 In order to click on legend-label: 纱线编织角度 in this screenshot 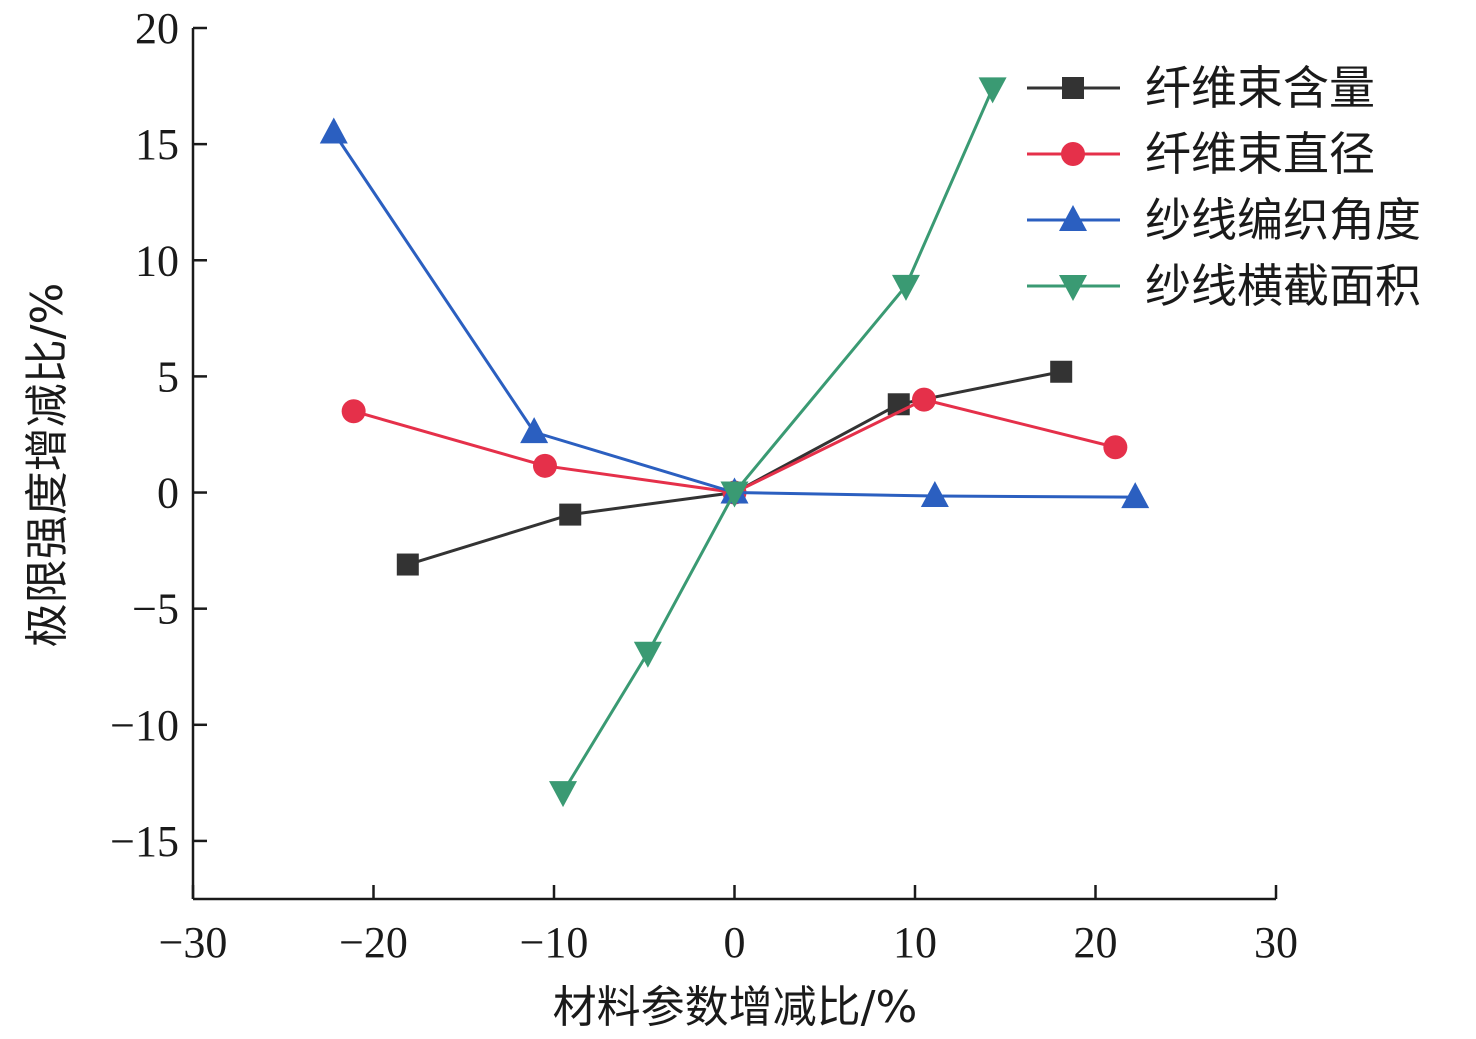, I will do `click(1283, 220)`.